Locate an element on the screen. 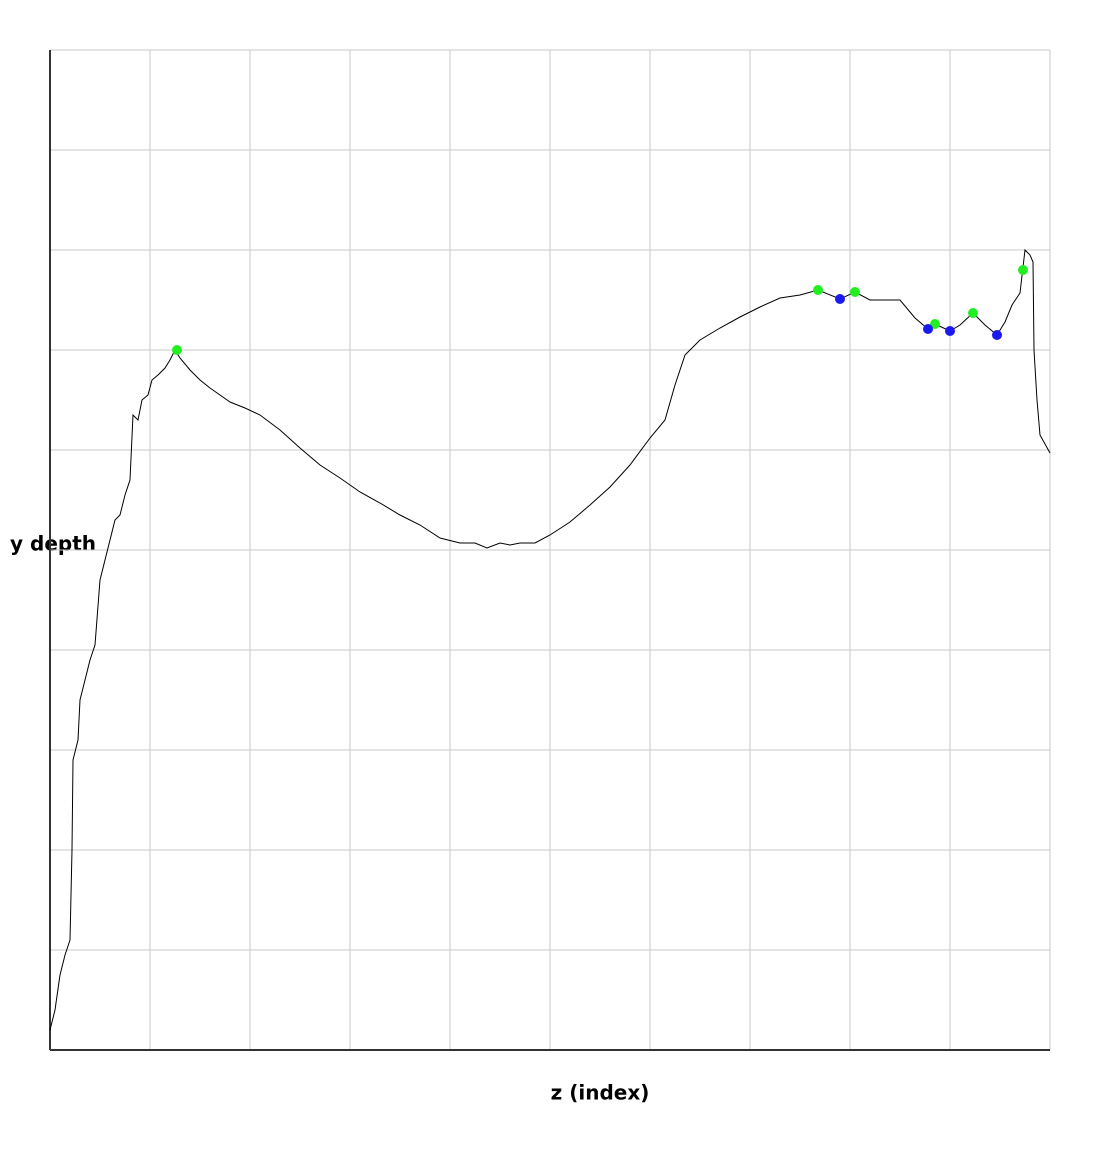  y-axis-label: y depth is located at coordinates (53, 544).